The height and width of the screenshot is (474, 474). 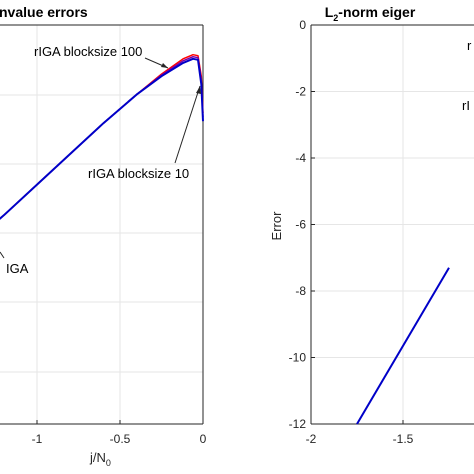 I want to click on left-x-tick-label-2: 0, so click(x=203, y=439).